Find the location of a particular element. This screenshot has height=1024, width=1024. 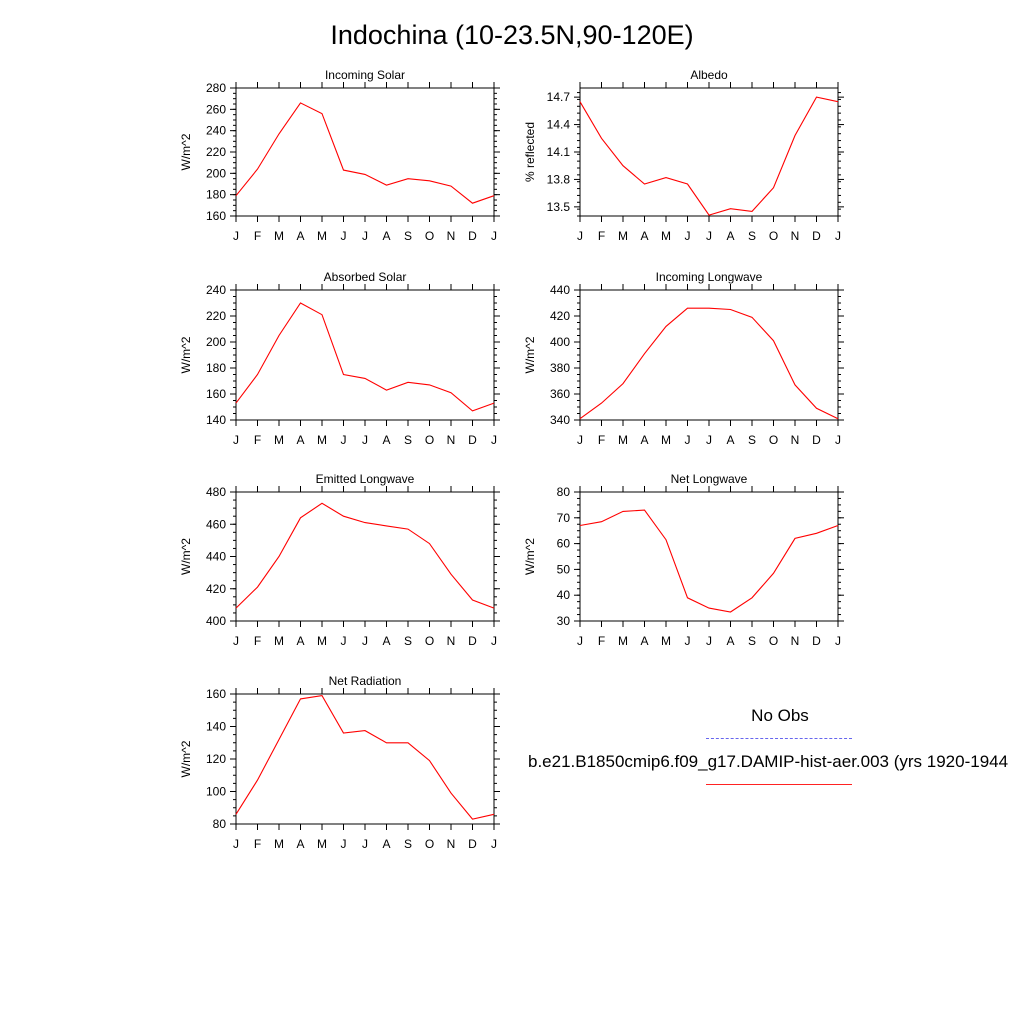

panel-title: Albedo is located at coordinates (709, 75).